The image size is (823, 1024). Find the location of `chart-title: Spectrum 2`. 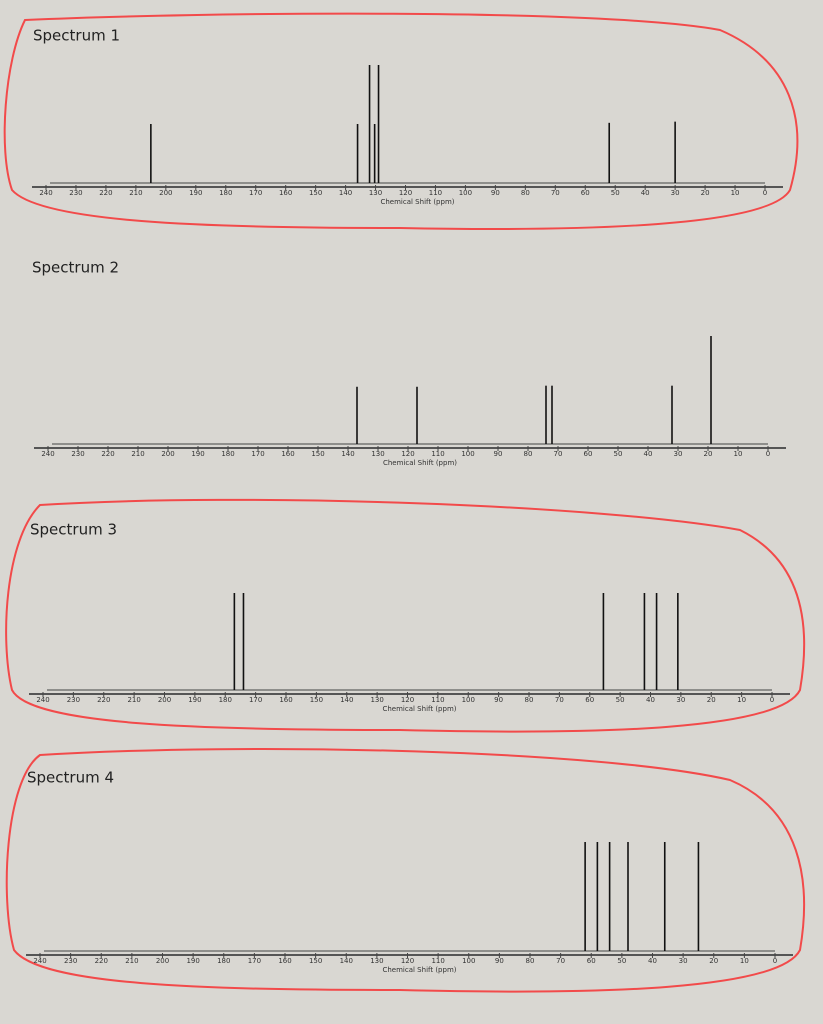

chart-title: Spectrum 2 is located at coordinates (75, 268).